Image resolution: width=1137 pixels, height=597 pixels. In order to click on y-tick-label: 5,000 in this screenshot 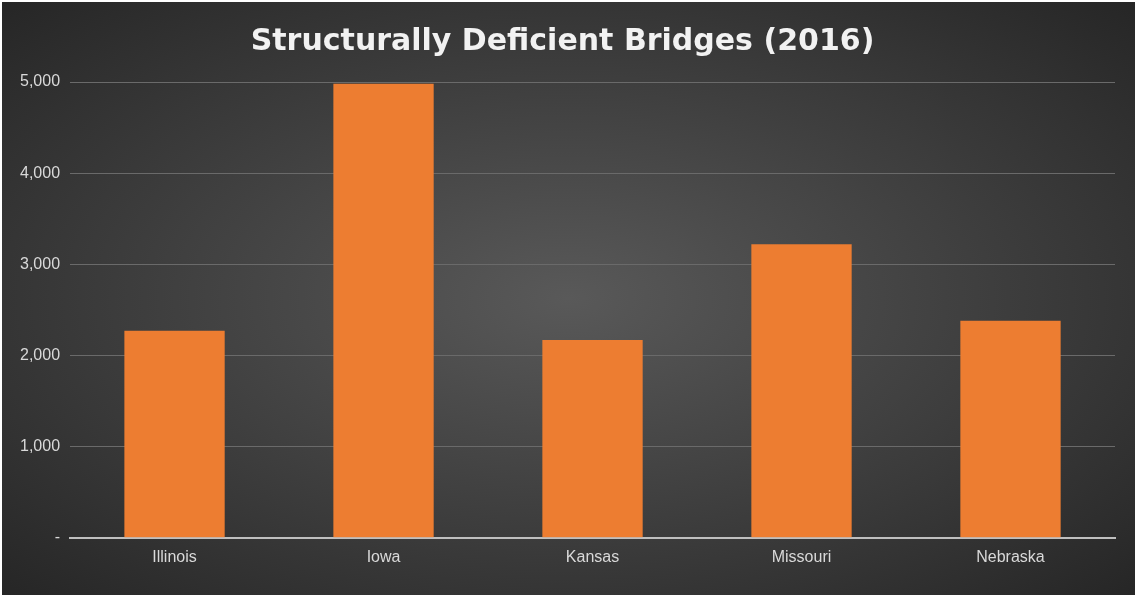, I will do `click(40, 81)`.